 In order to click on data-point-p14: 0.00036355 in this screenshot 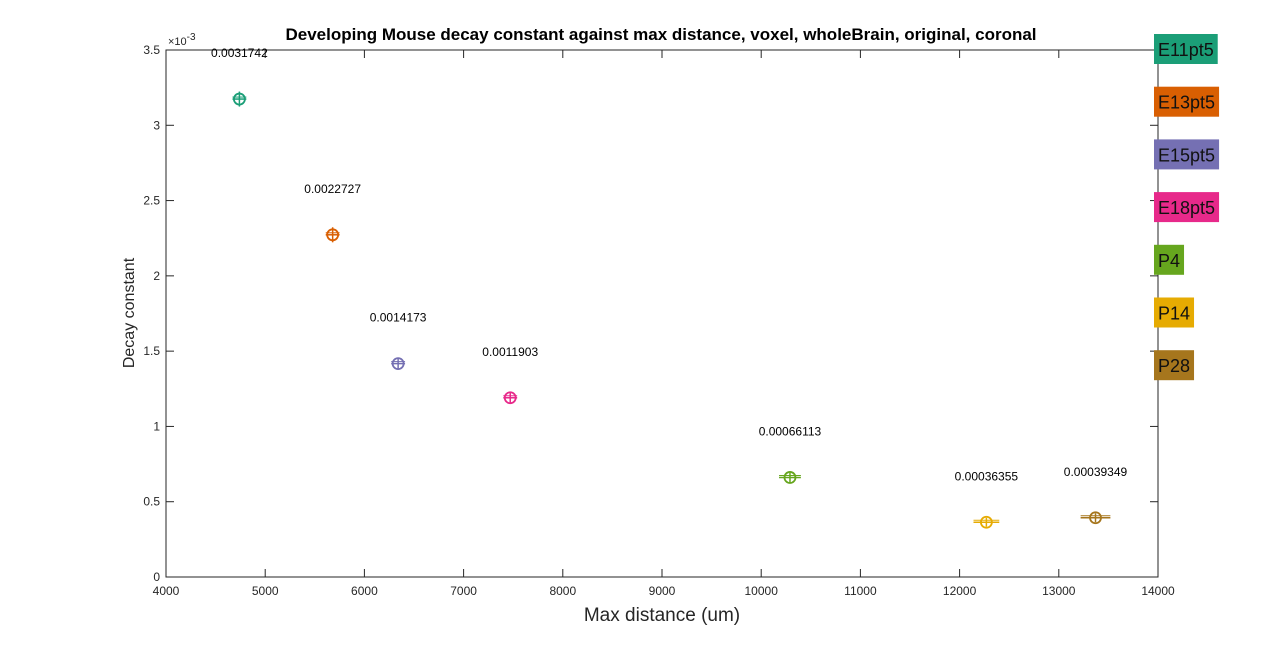, I will do `click(987, 499)`.